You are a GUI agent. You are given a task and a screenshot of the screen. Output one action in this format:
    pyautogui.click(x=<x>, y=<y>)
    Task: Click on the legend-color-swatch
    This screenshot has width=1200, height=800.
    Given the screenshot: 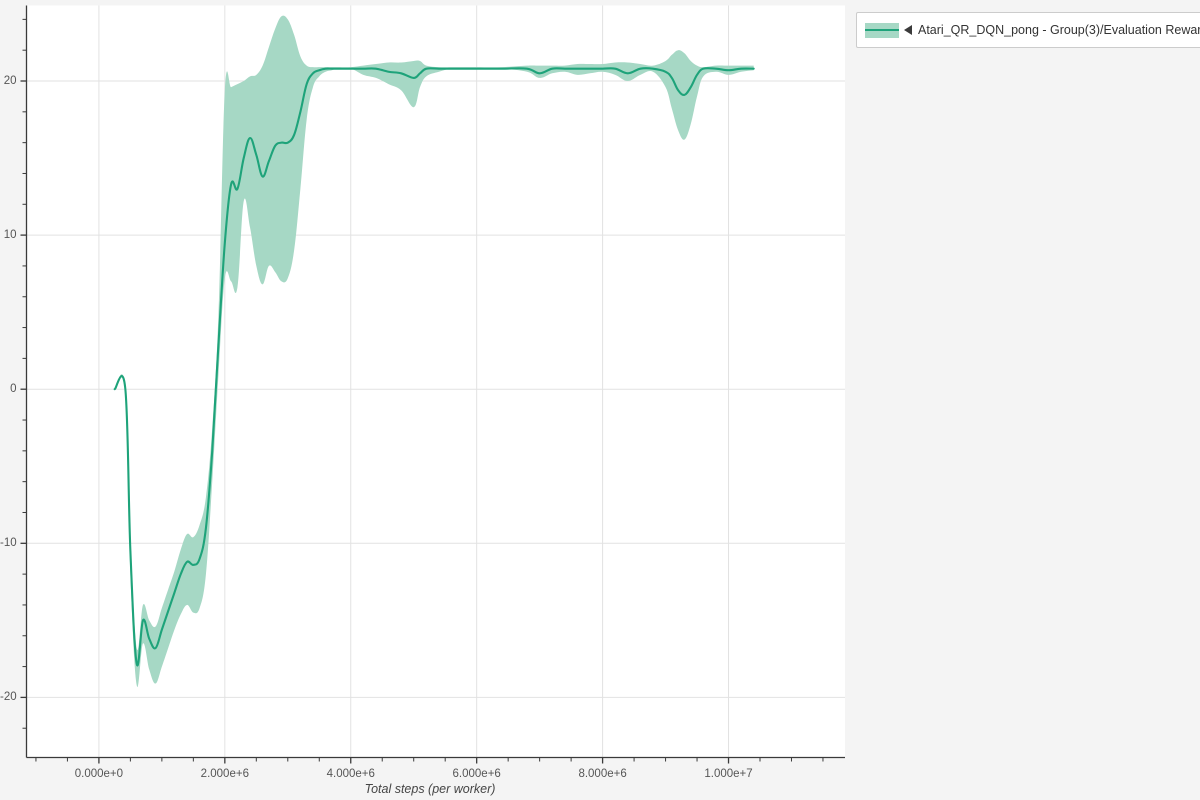 What is the action you would take?
    pyautogui.click(x=882, y=30)
    